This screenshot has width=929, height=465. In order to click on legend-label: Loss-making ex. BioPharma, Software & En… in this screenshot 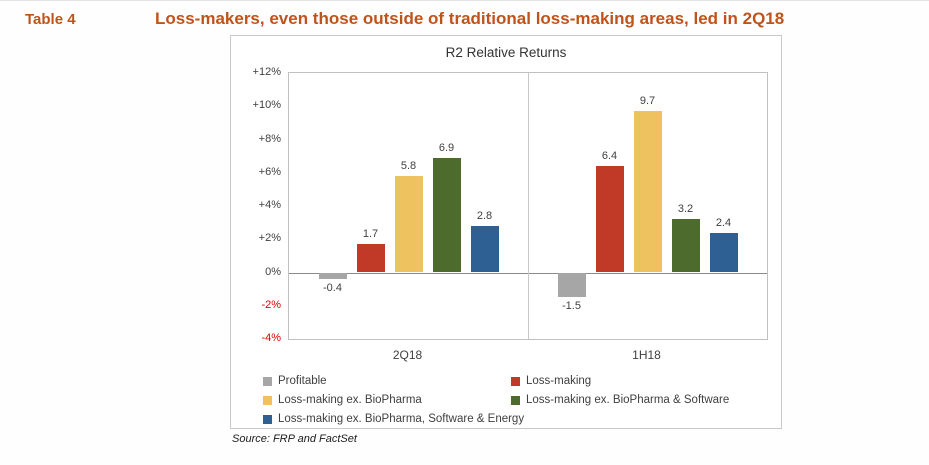, I will do `click(401, 419)`.